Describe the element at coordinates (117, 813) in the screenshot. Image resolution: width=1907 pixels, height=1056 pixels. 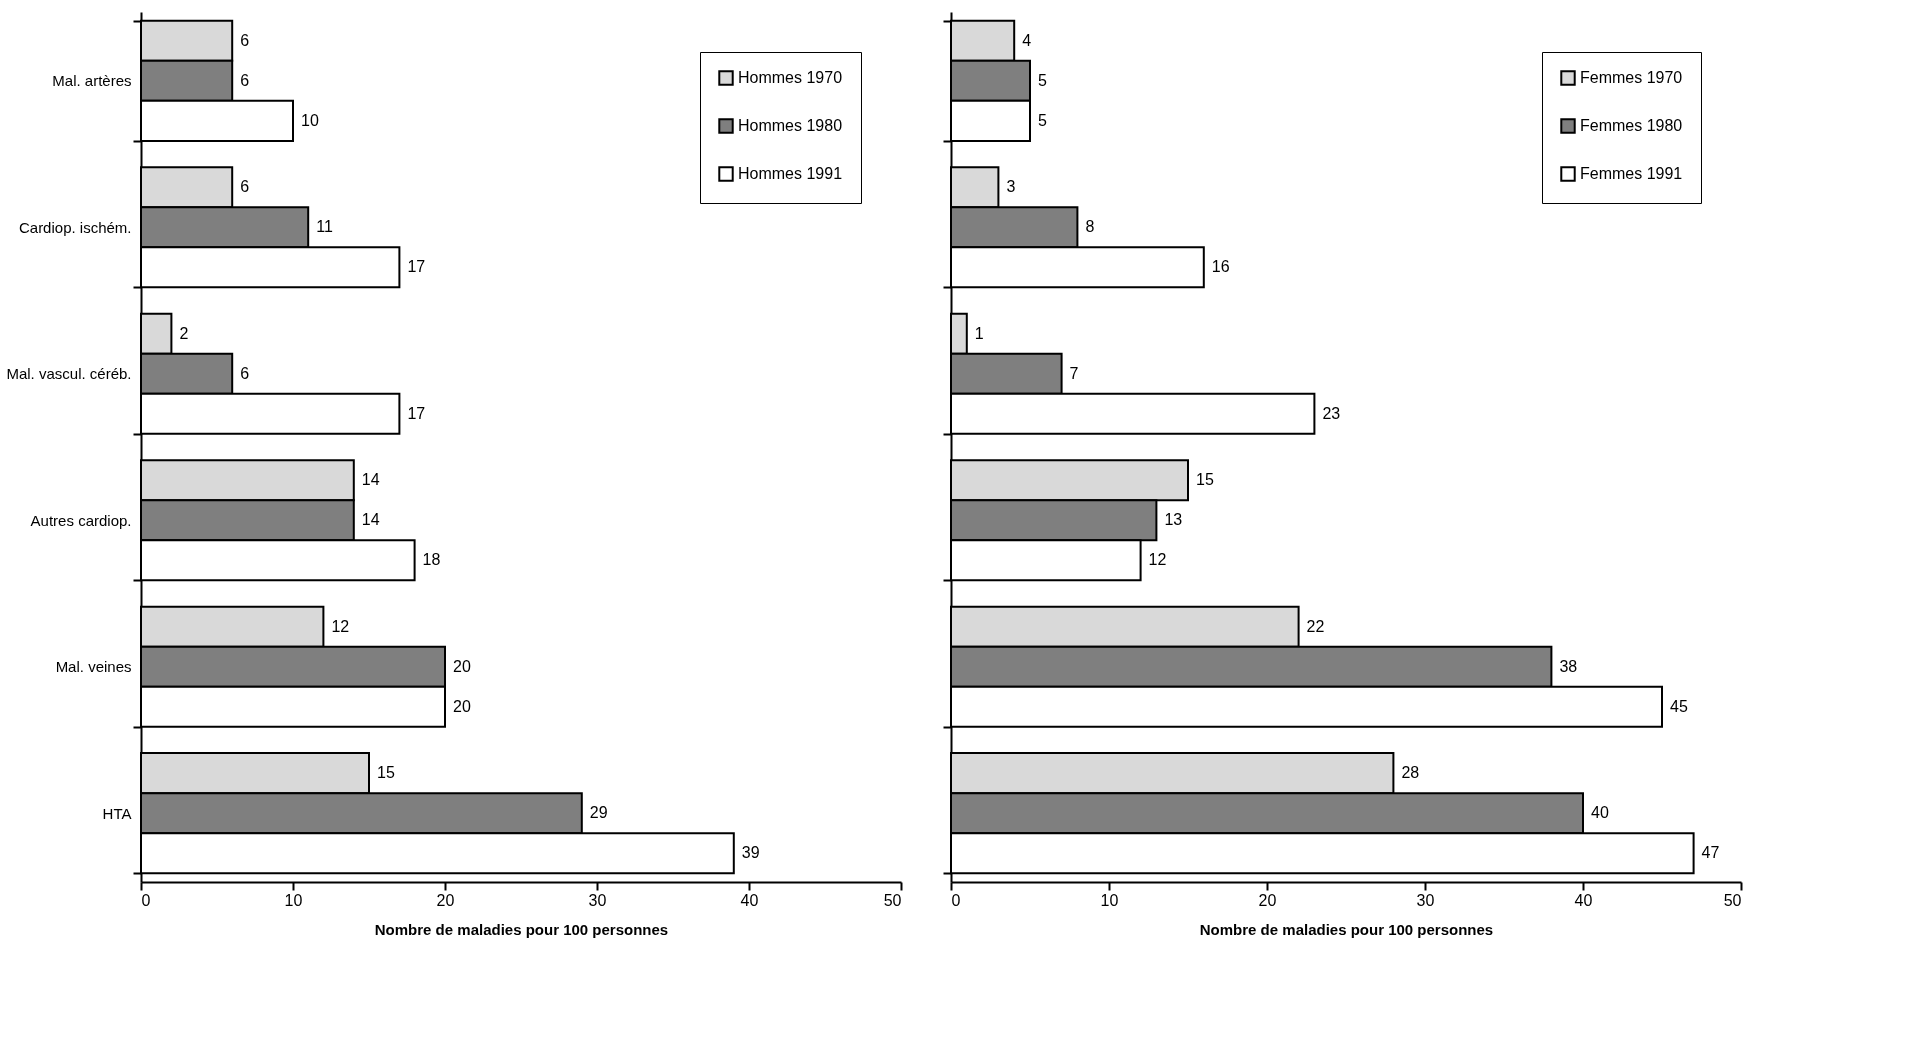
I see `y-tick-label: HTA` at that location.